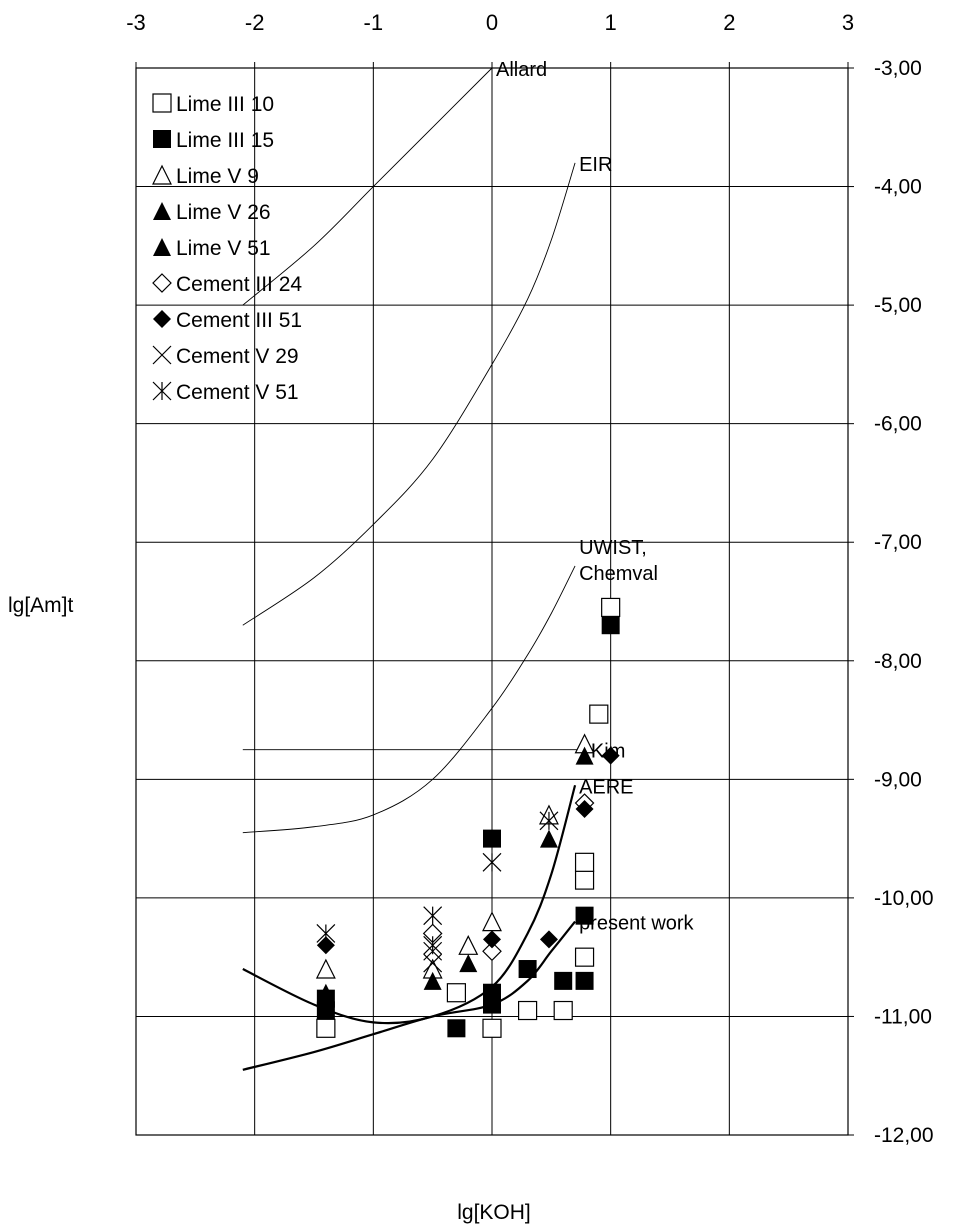  Describe the element at coordinates (848, 22) in the screenshot. I see `x-tick-label: 3` at that location.